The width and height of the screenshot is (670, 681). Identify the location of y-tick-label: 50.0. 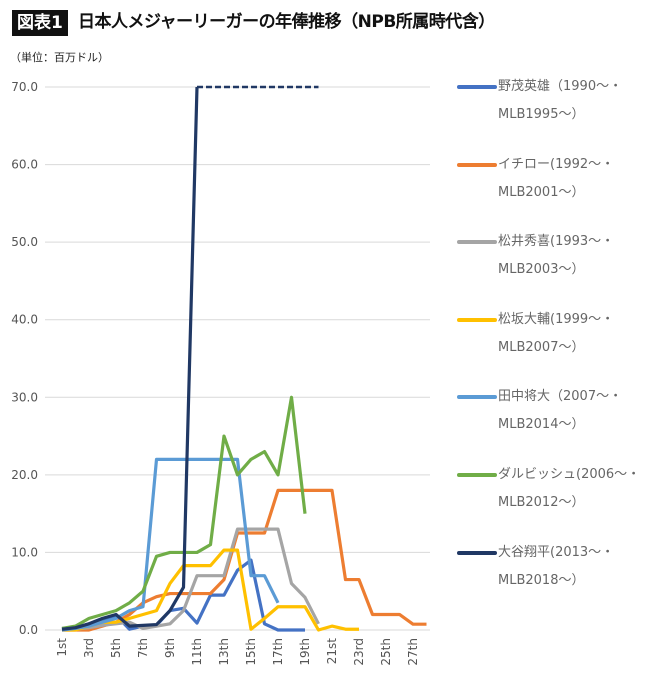
(24, 242).